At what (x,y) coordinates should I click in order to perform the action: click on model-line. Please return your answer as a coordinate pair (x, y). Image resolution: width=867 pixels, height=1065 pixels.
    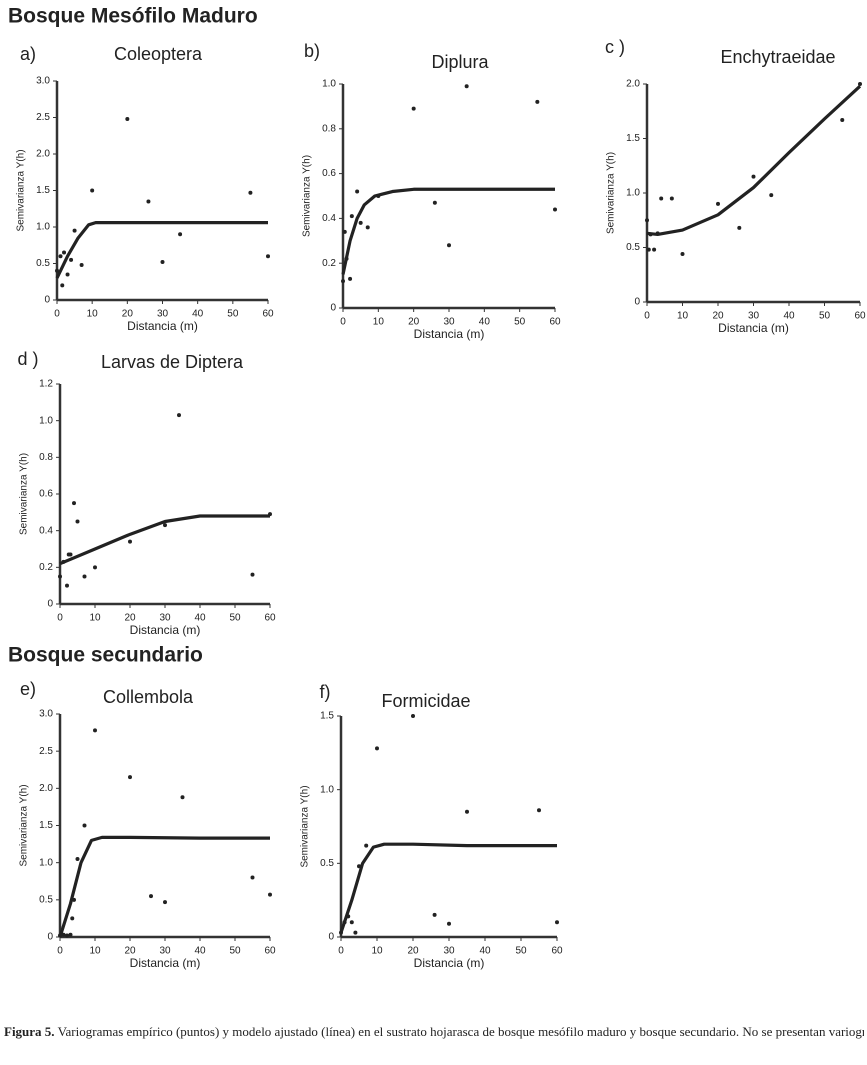
    Looking at the image, I should click on (164, 540).